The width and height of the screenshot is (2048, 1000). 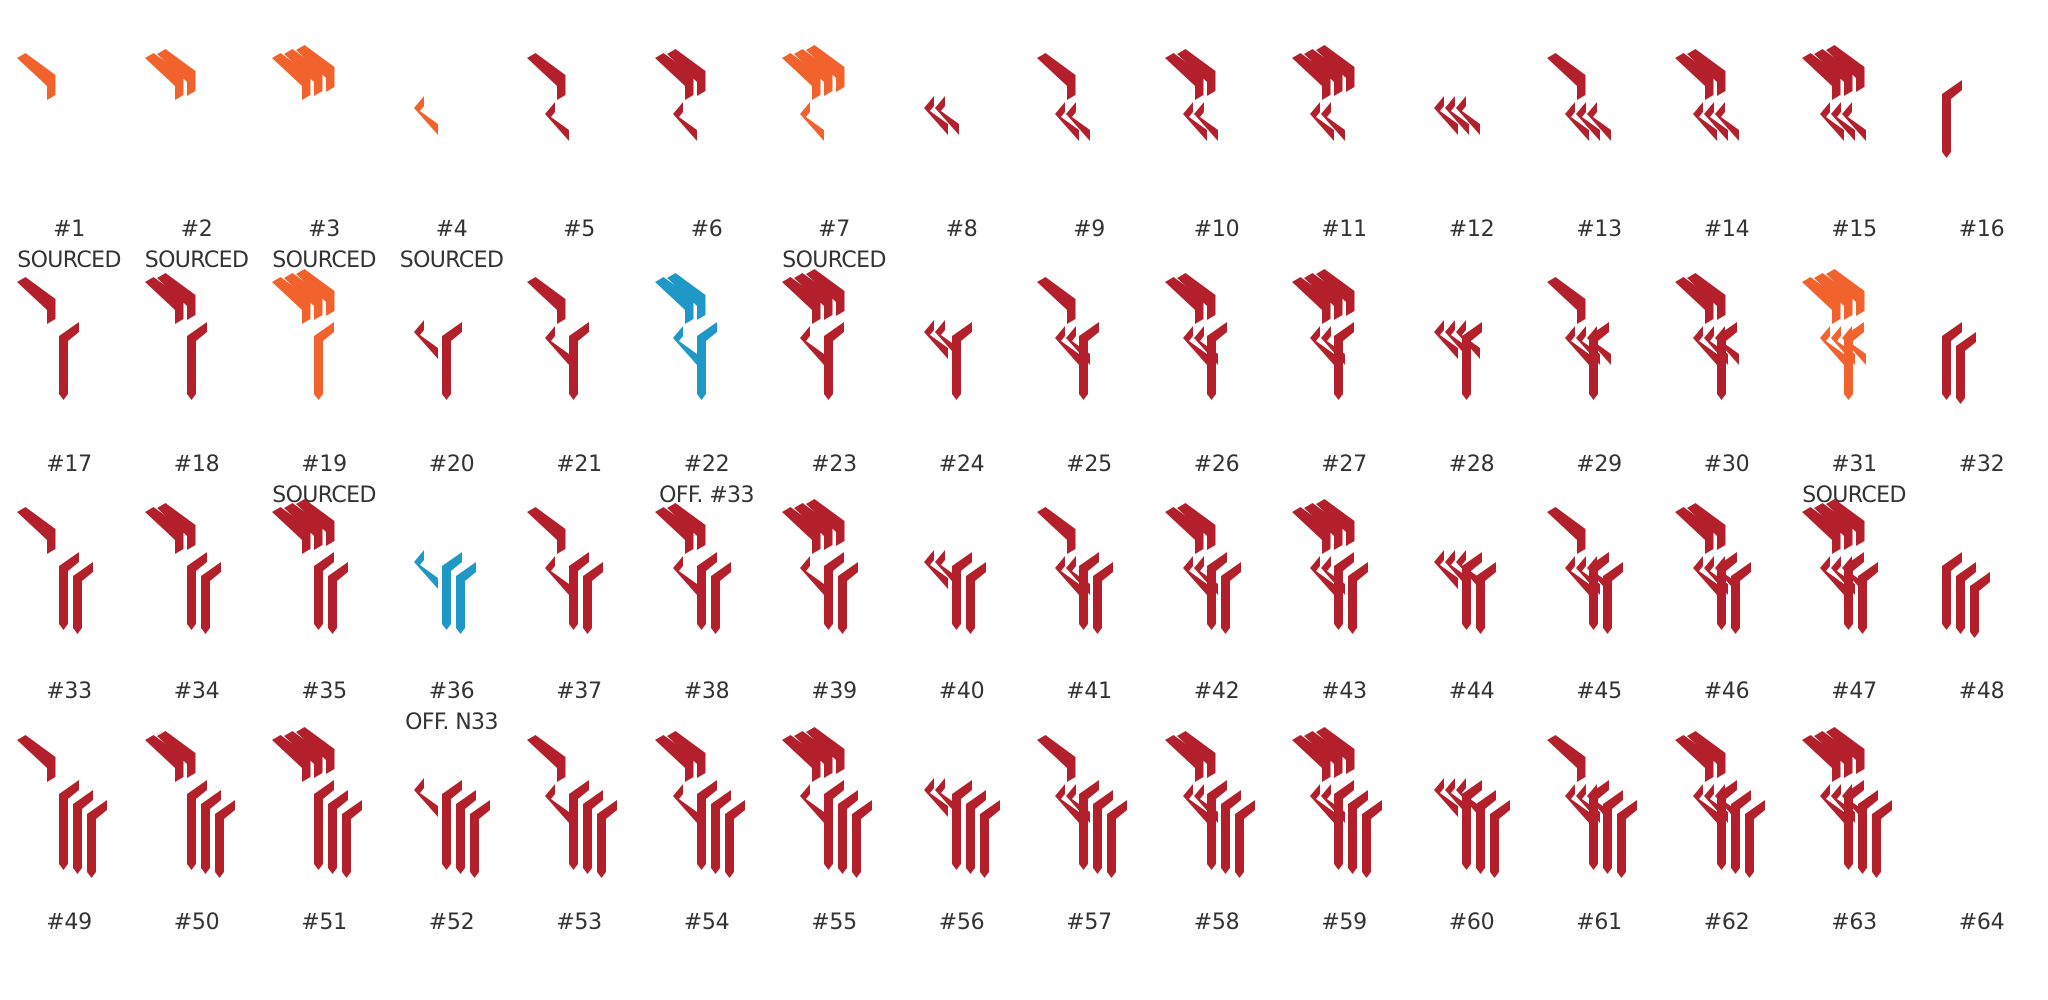 I want to click on glyph-cell: #30, so click(x=1727, y=500).